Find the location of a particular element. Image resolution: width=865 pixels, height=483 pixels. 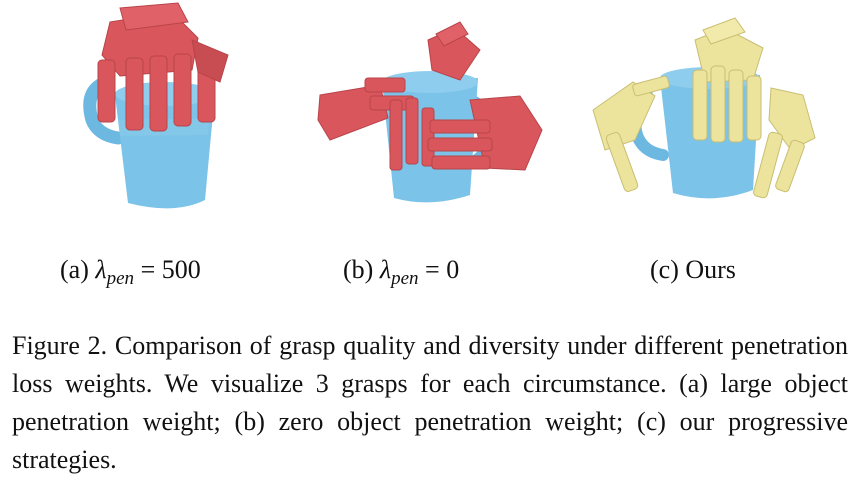

subcaption-text: Ours is located at coordinates (710, 269).